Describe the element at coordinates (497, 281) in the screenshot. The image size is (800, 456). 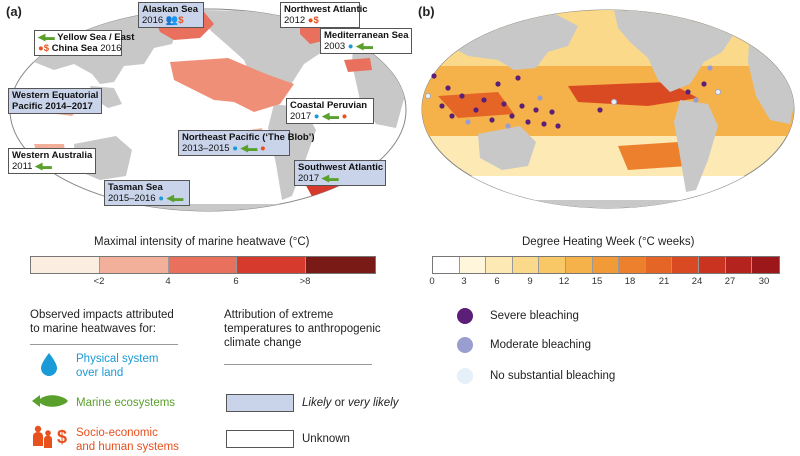
I see `dhw-tick: 6` at that location.